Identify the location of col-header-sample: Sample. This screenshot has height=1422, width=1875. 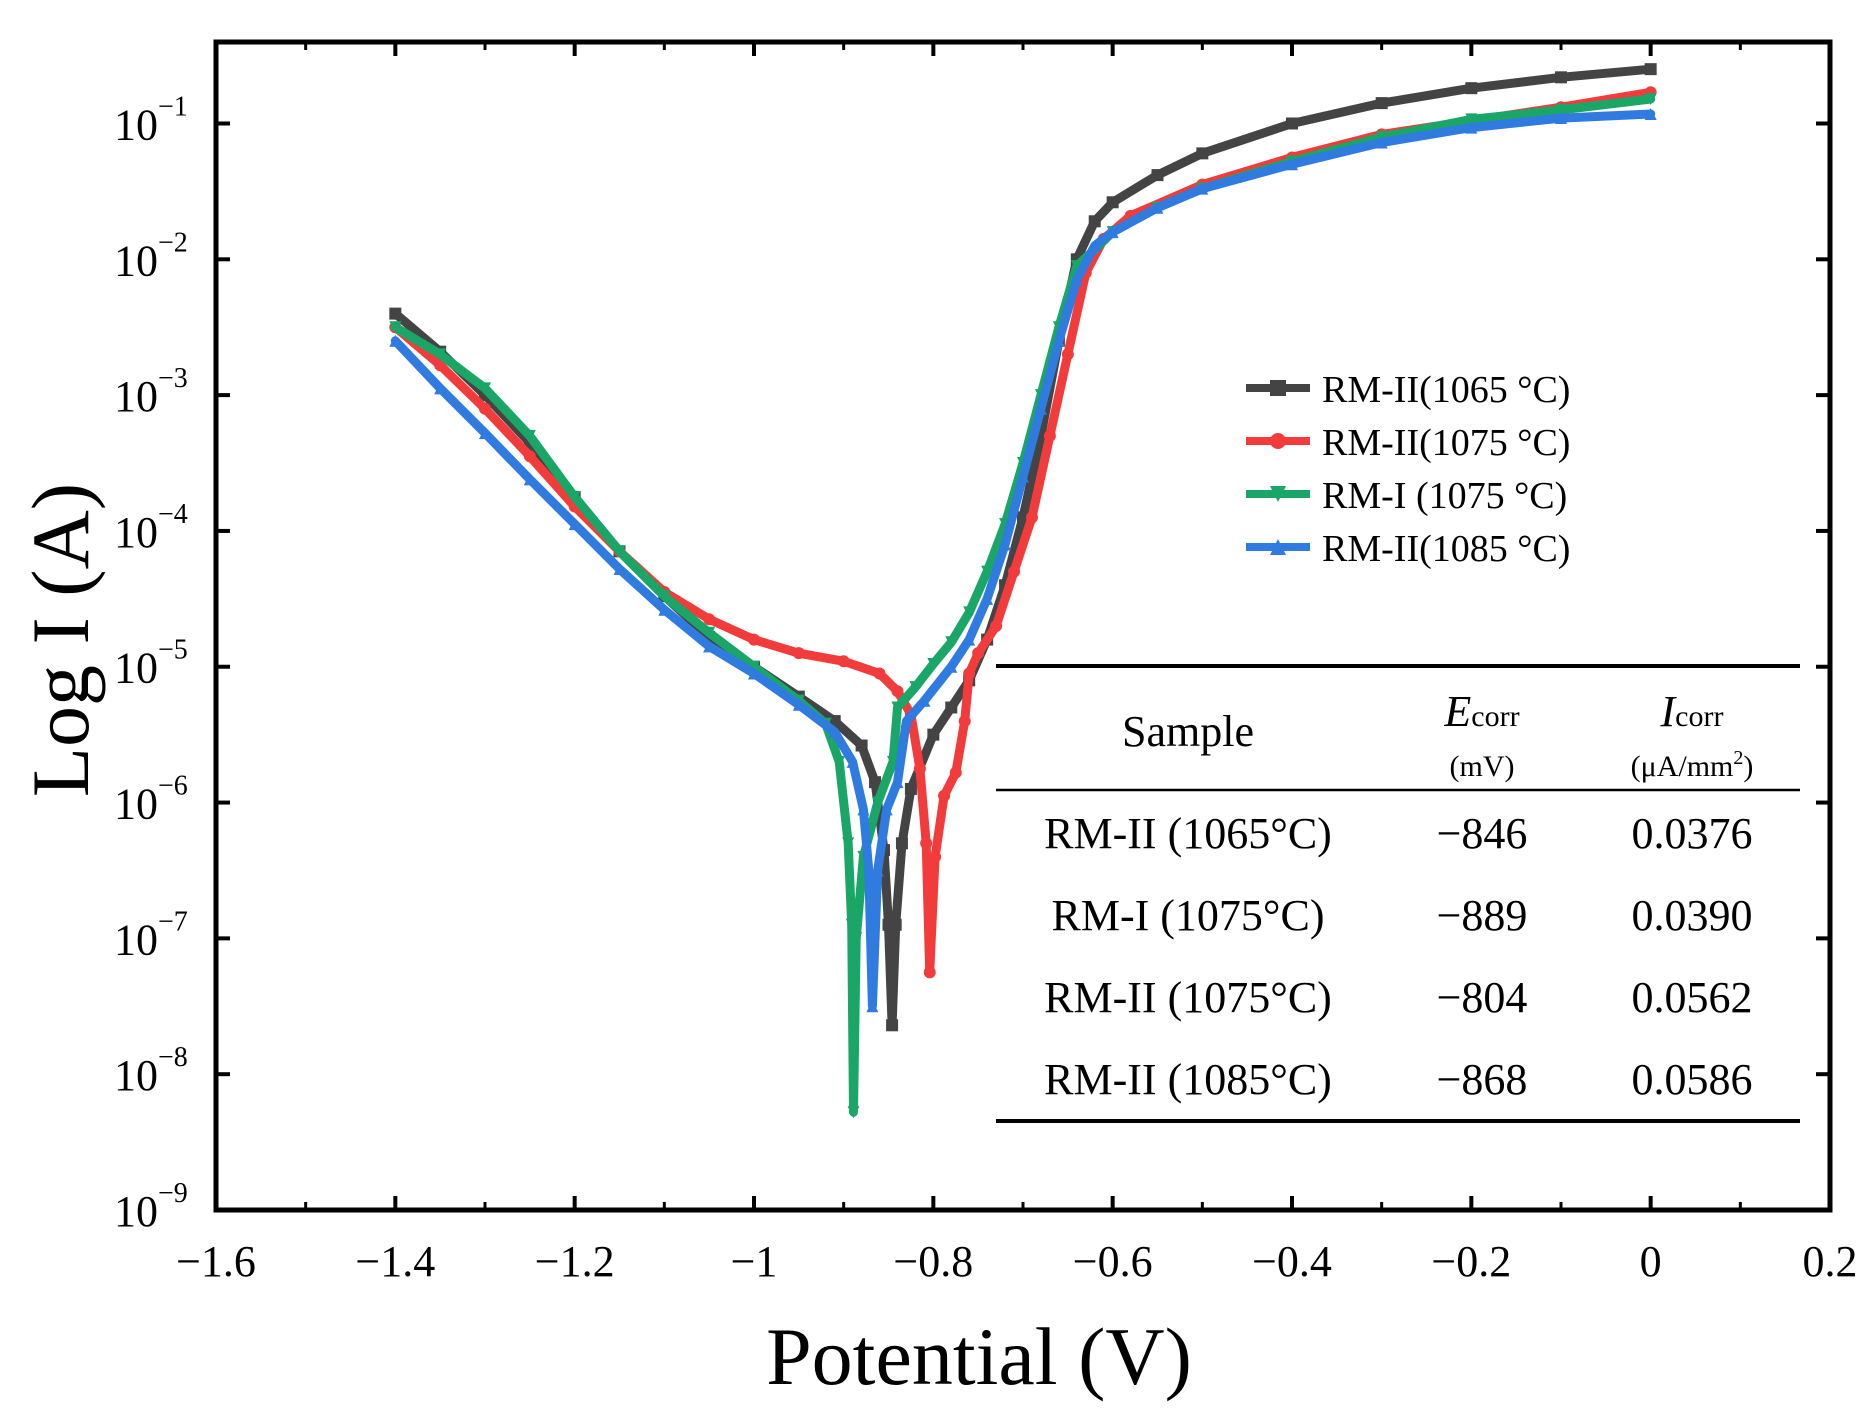
(1188, 731).